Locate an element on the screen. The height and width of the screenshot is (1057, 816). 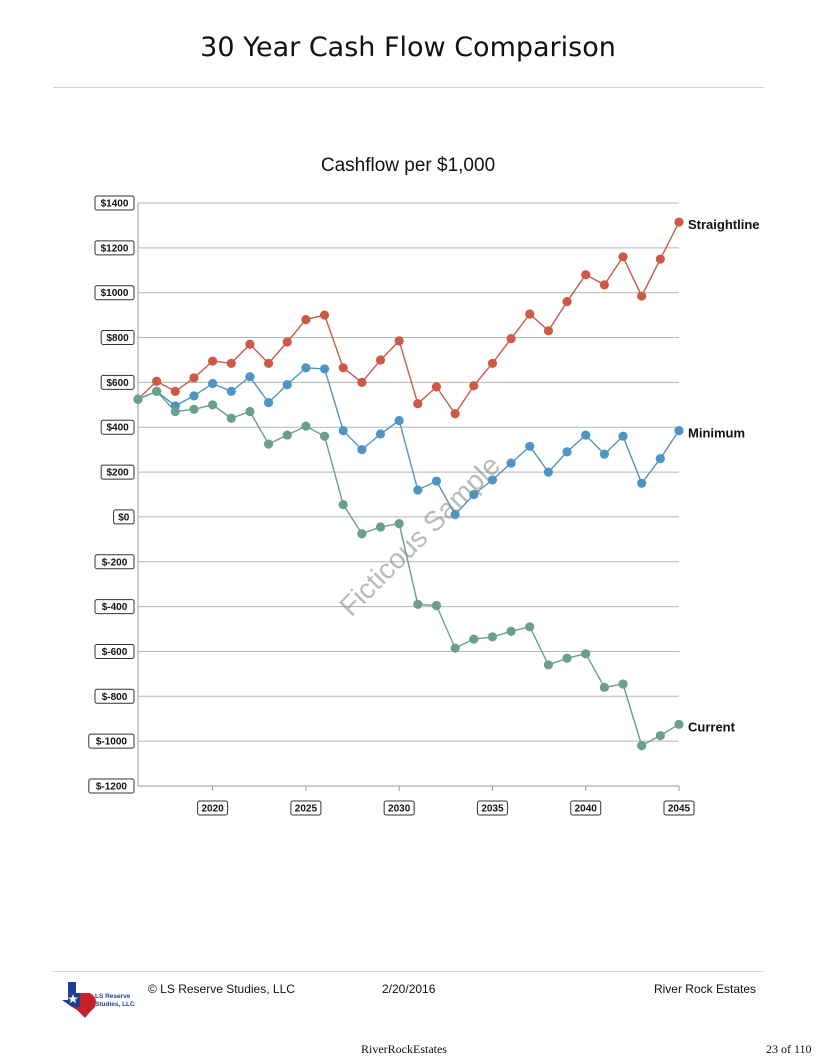
page-title: 30 Year Cash Flow Comparison is located at coordinates (408, 47).